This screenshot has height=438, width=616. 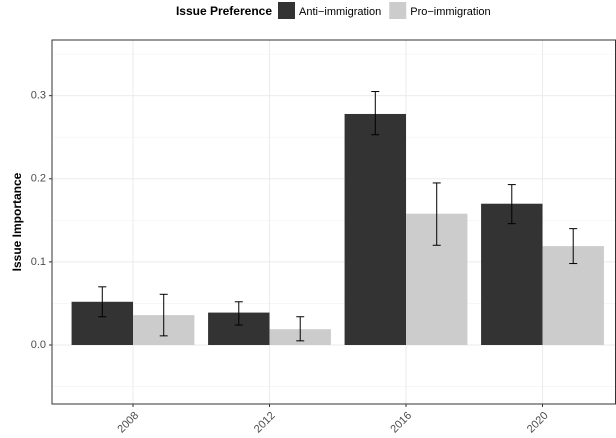 I want to click on legend-label: Pro−immigration, so click(x=450, y=12).